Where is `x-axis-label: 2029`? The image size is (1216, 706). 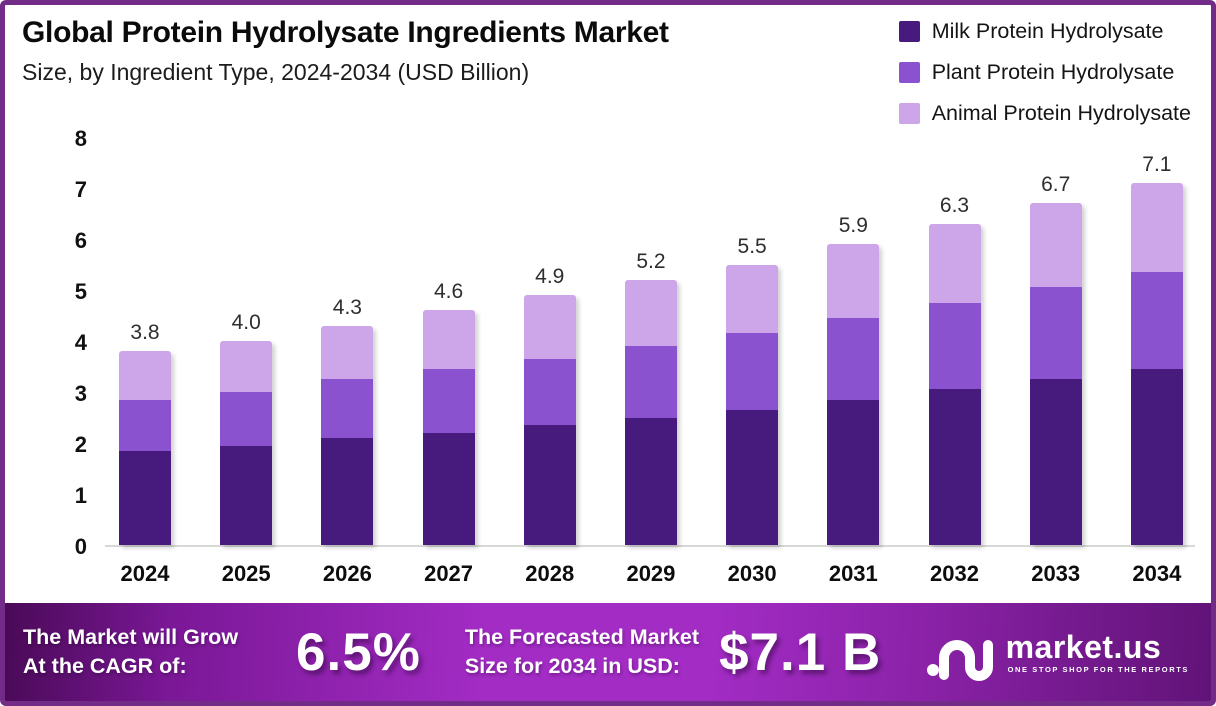
x-axis-label: 2029 is located at coordinates (651, 573).